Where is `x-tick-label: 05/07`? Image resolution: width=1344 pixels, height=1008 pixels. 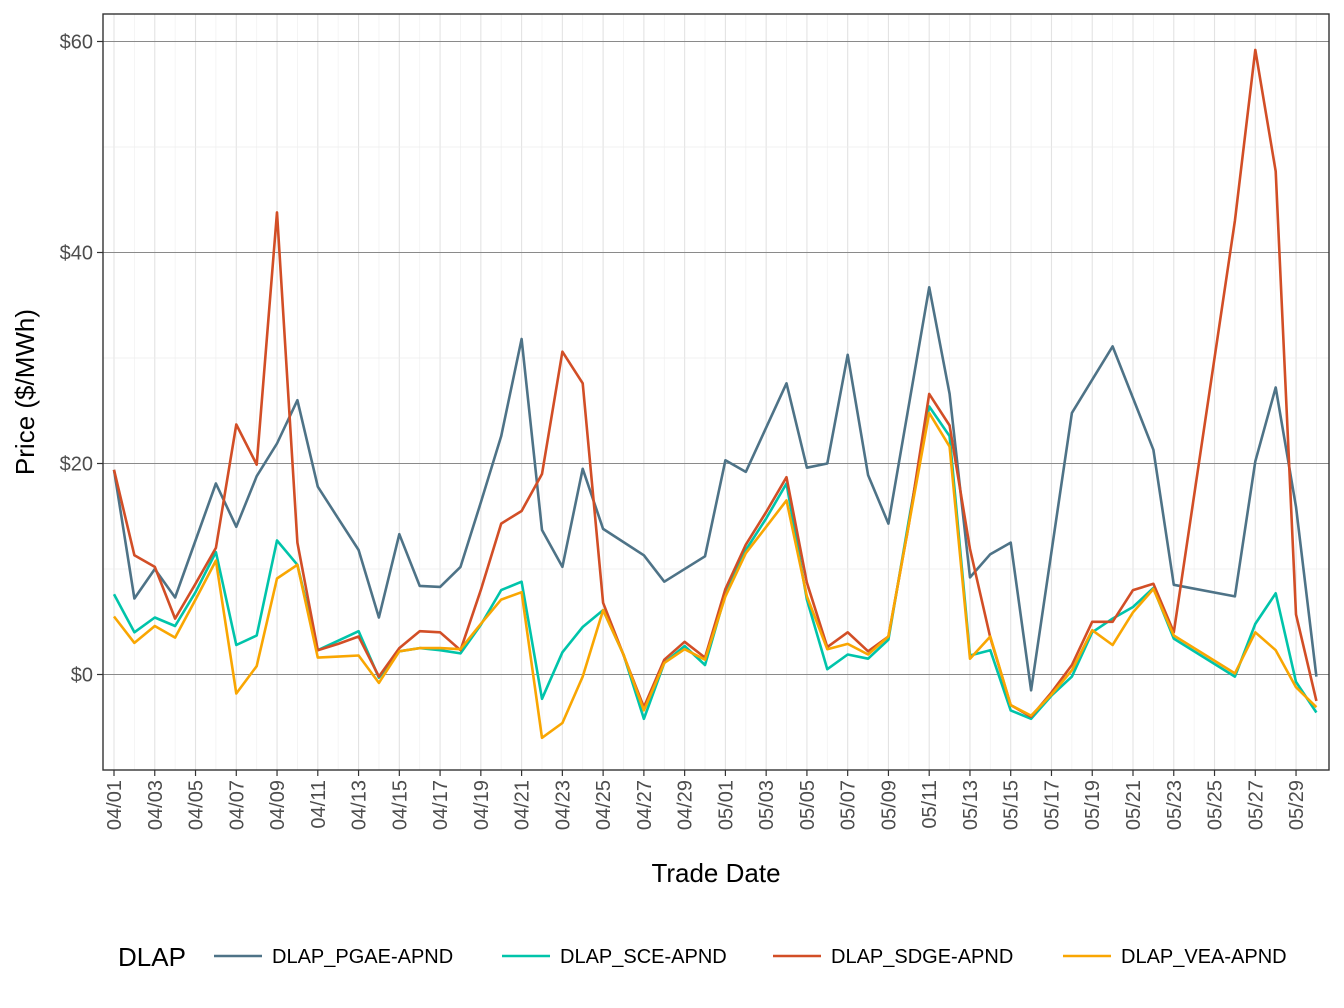
x-tick-label: 05/07 is located at coordinates (849, 805).